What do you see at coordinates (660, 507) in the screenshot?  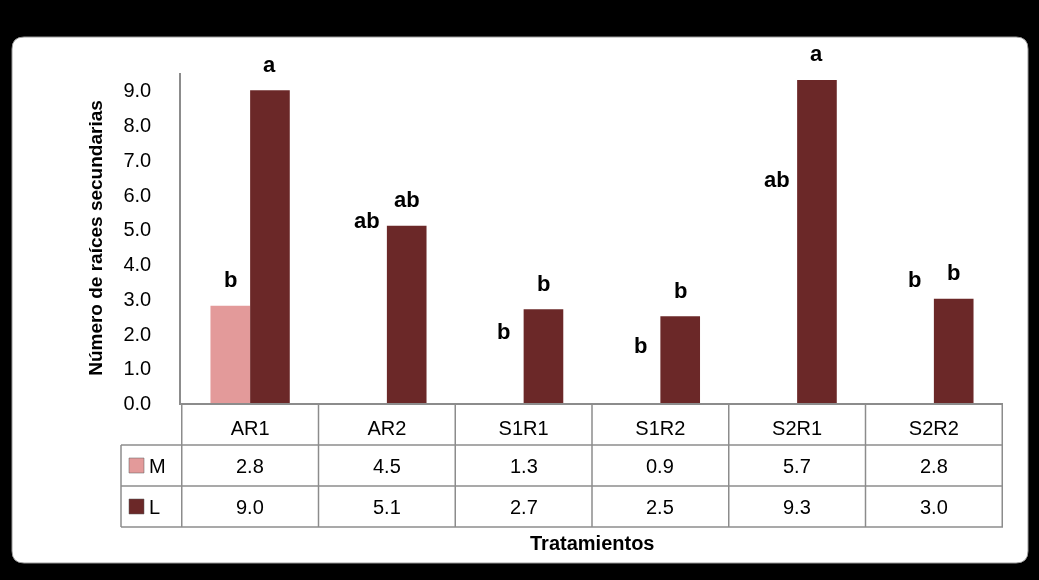 I see `data-label: 2.5` at bounding box center [660, 507].